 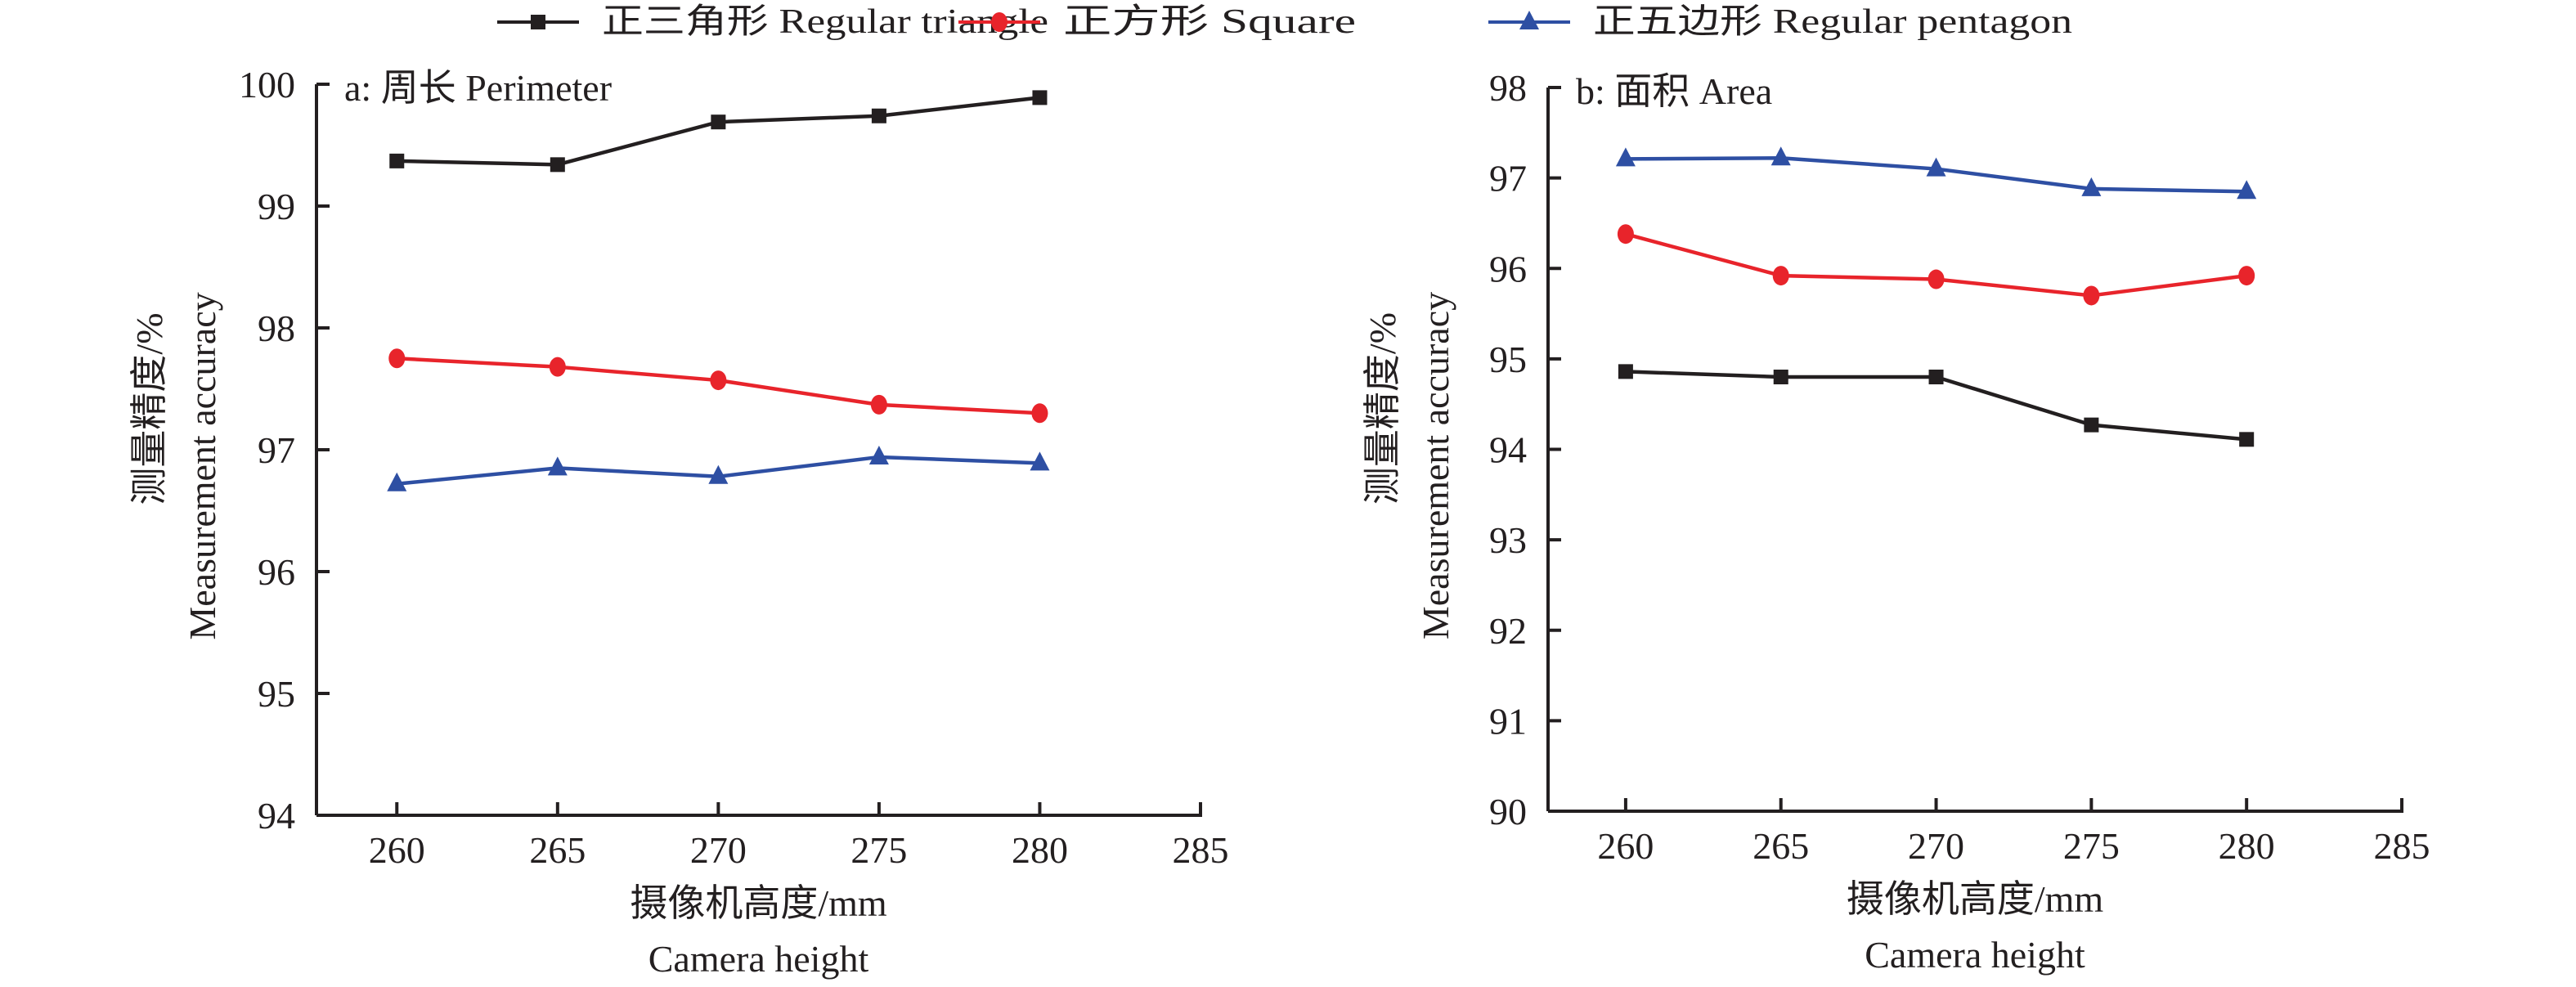 What do you see at coordinates (478, 88) in the screenshot?
I see `chart-title: a: 周长 Perimeter` at bounding box center [478, 88].